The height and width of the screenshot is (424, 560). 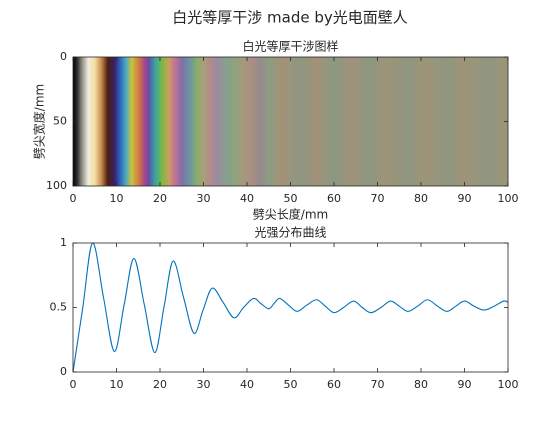 I want to click on y-tick-label: 100, so click(x=56, y=185).